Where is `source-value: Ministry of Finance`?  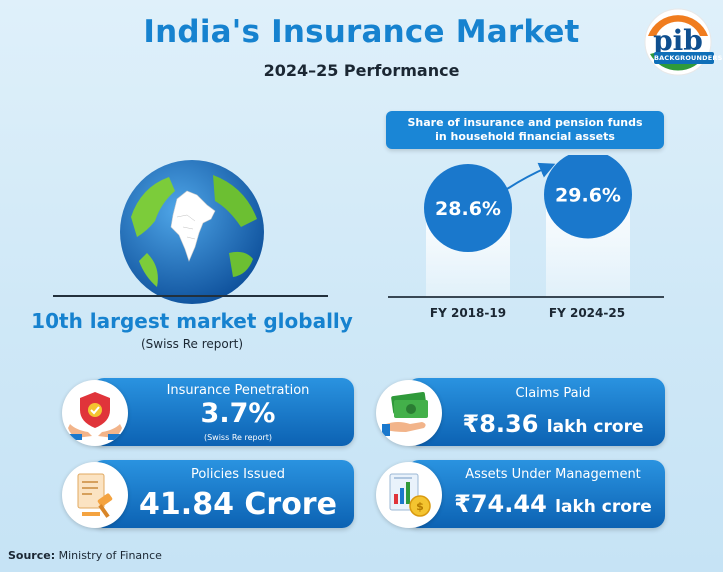 source-value: Ministry of Finance is located at coordinates (110, 555).